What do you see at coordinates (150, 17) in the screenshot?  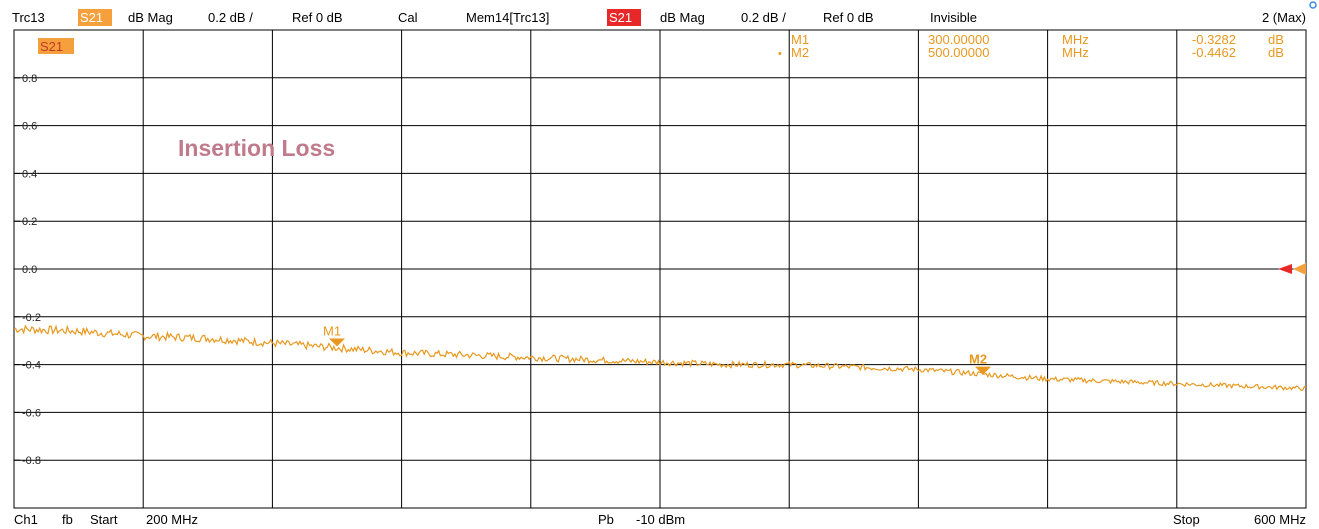 I see `header-format: dB Mag` at bounding box center [150, 17].